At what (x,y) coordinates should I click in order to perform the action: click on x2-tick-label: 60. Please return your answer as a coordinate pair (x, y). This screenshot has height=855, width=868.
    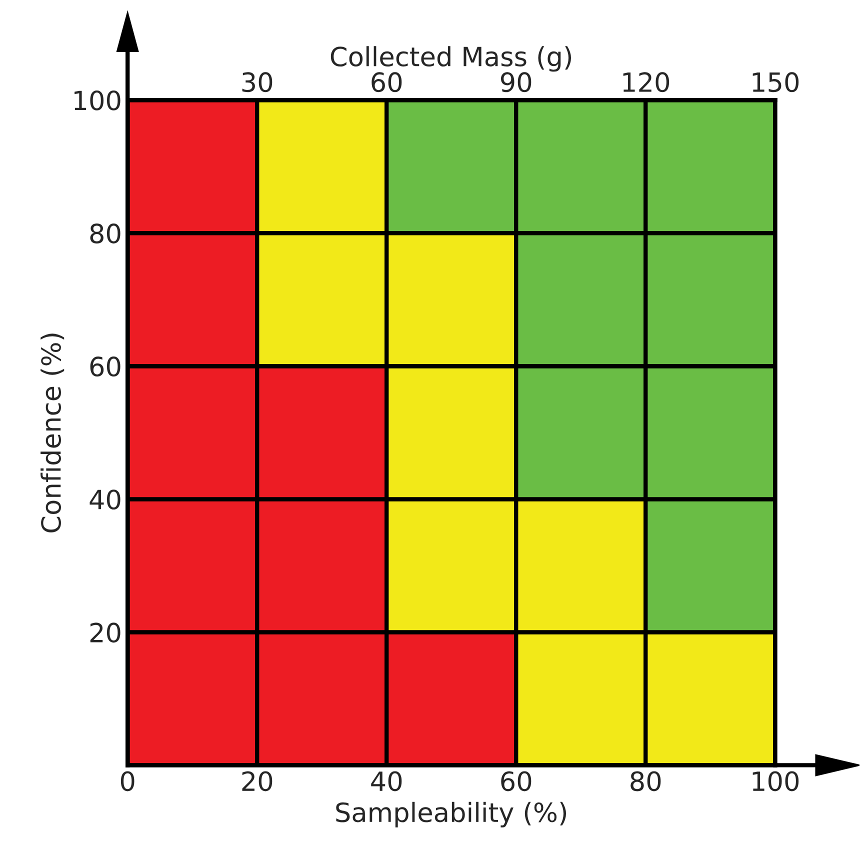
    Looking at the image, I should click on (387, 82).